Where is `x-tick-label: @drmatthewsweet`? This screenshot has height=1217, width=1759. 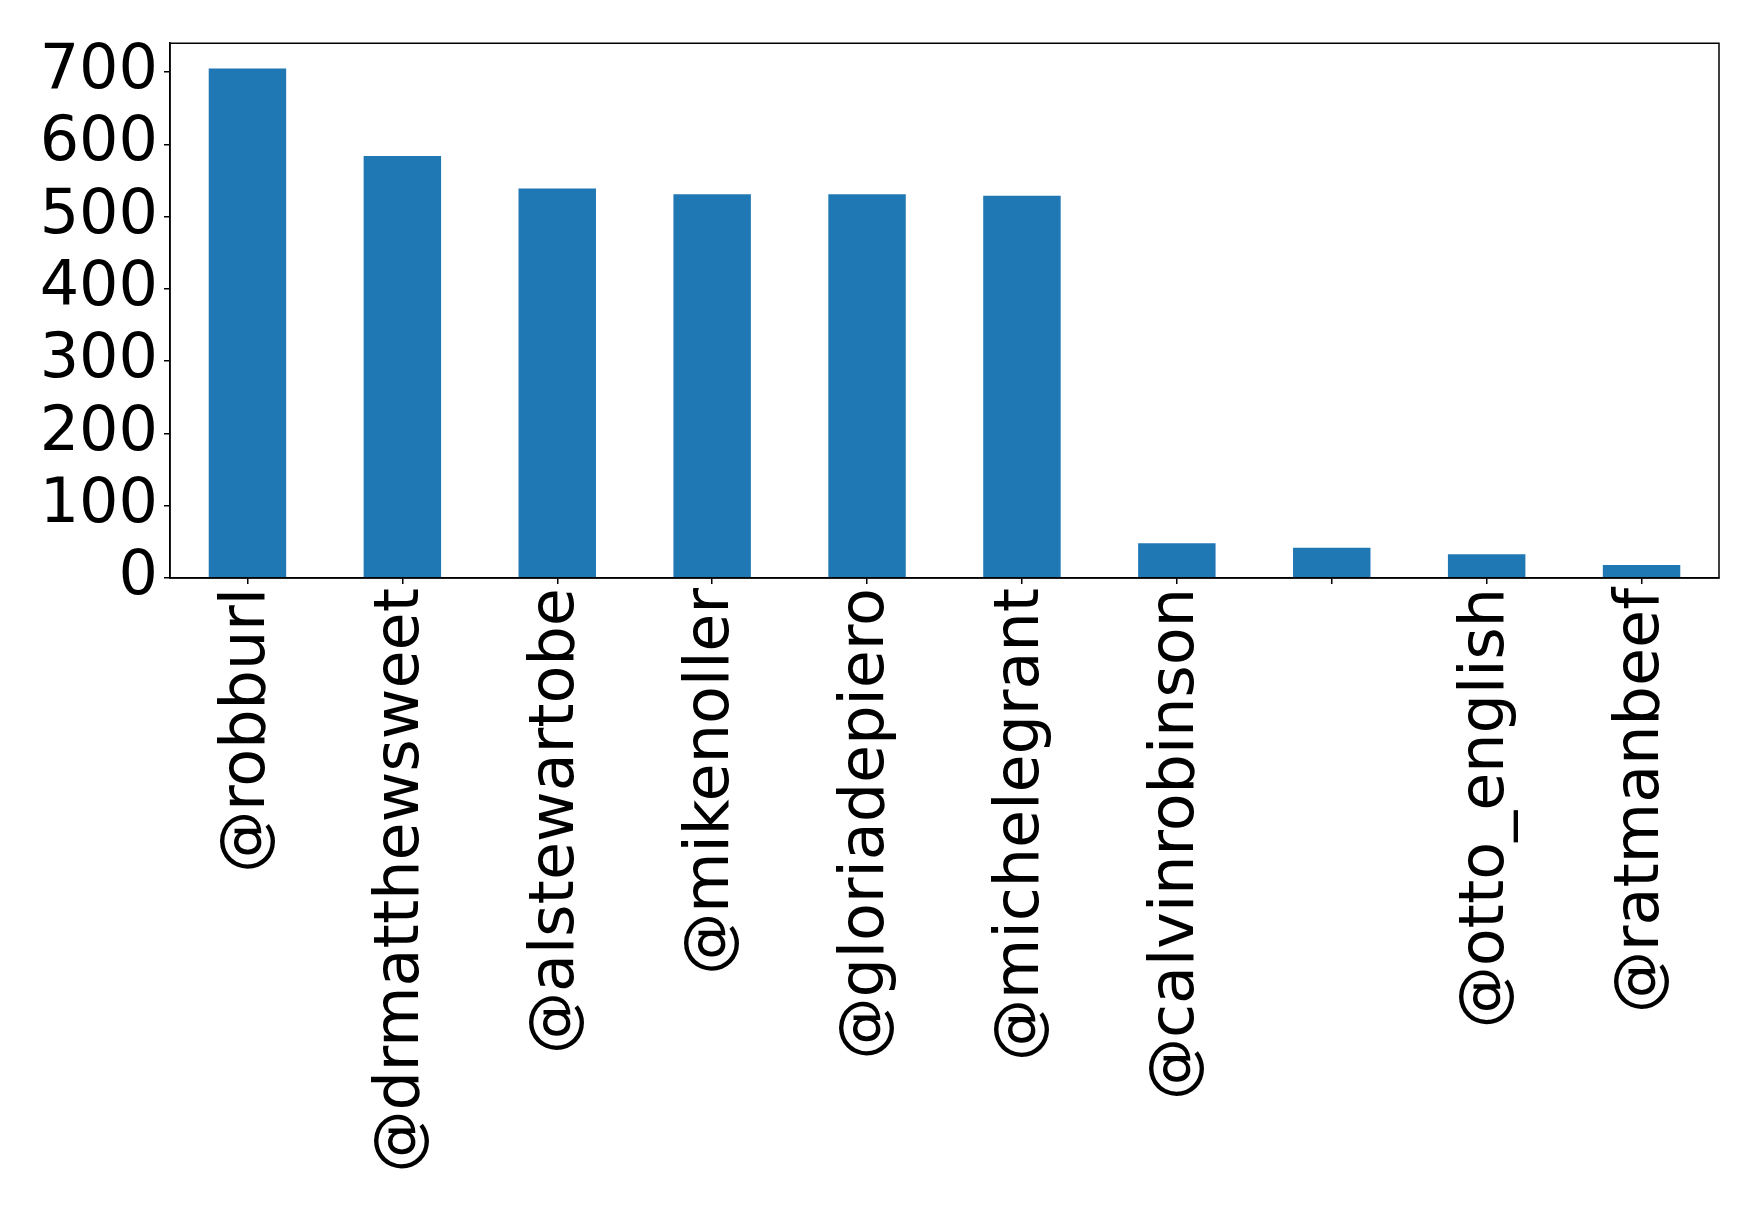 x-tick-label: @drmatthewsweet is located at coordinates (397, 880).